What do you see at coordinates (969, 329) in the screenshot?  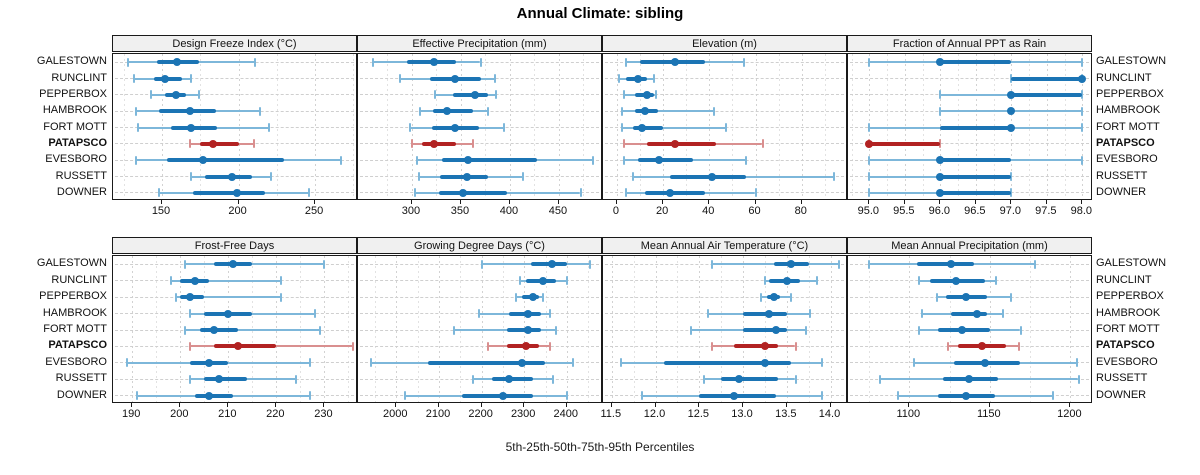 I see `panel-plot-mean-annual-precipitation-mm-` at bounding box center [969, 329].